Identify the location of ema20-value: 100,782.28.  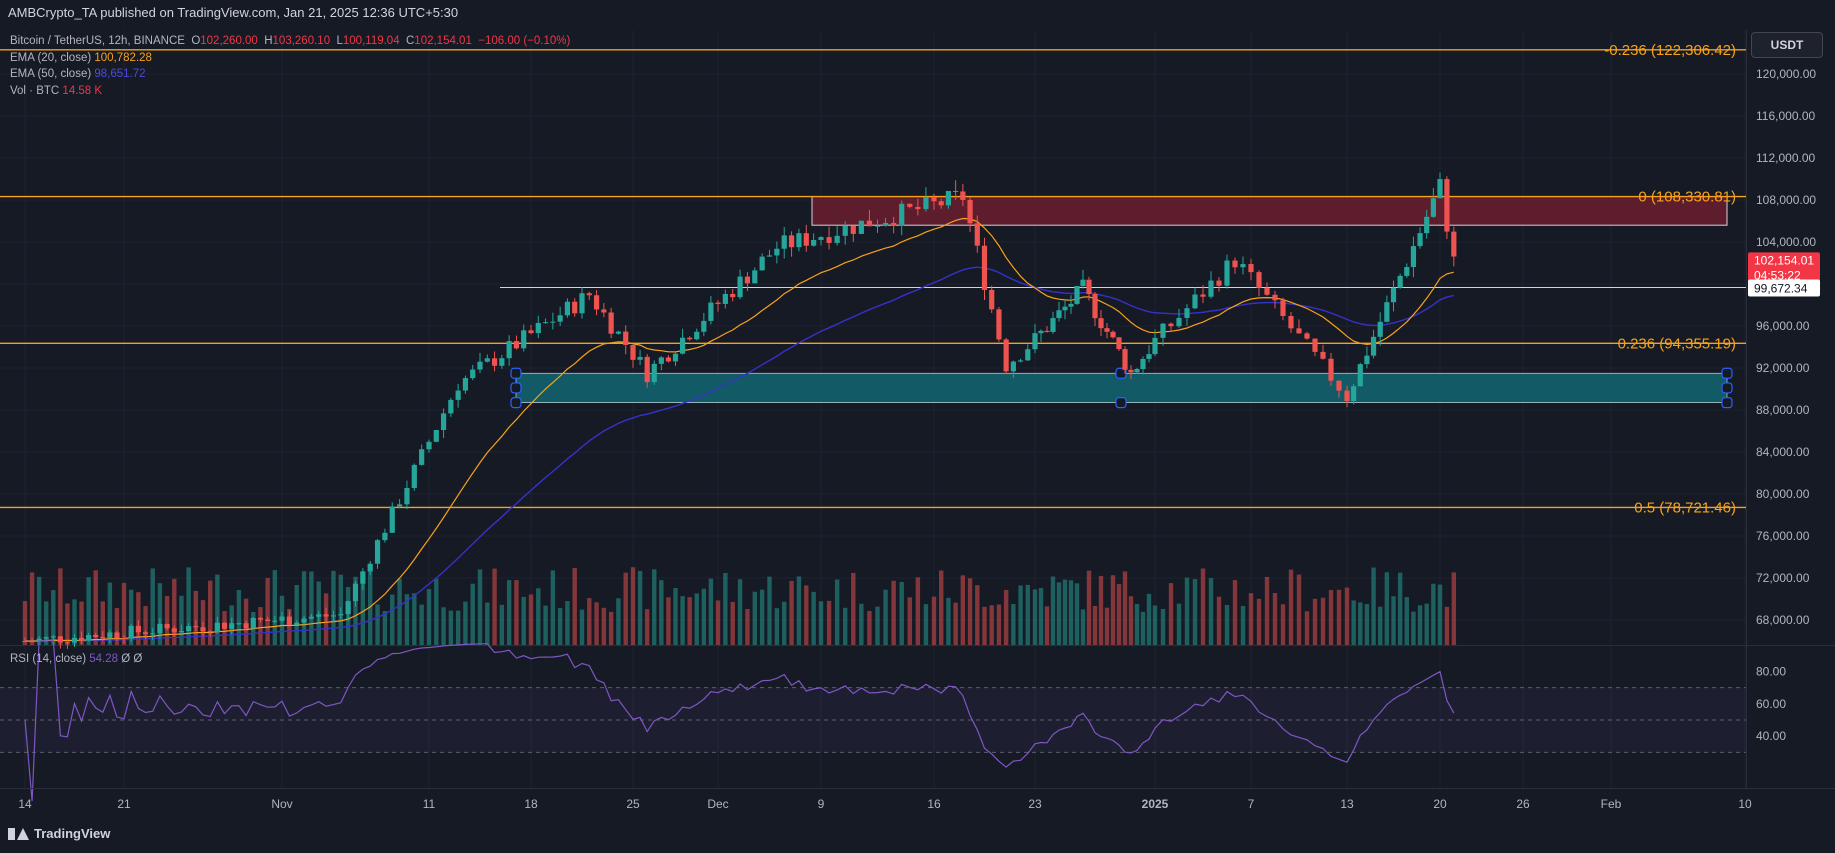
(123, 57).